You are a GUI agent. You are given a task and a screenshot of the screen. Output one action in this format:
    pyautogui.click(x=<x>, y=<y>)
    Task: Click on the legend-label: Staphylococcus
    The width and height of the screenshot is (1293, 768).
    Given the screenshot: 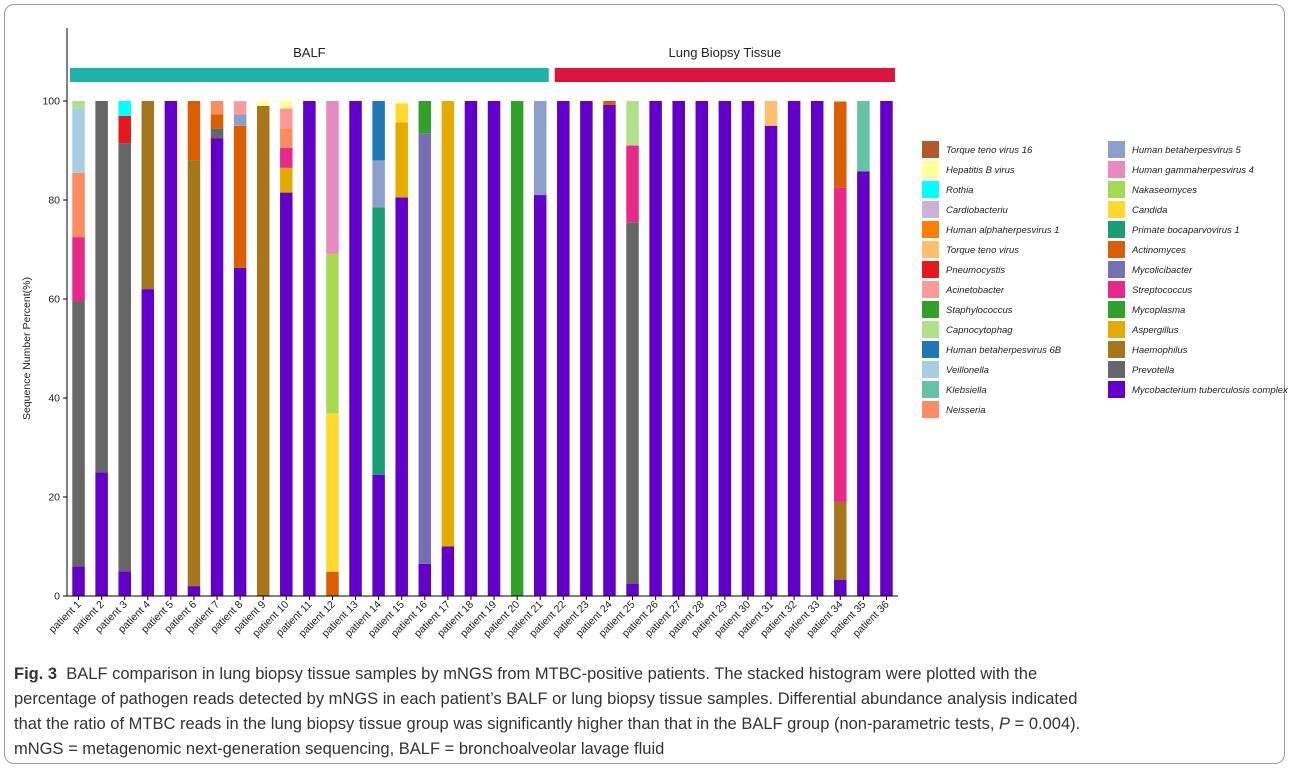 What is the action you would take?
    pyautogui.click(x=979, y=310)
    